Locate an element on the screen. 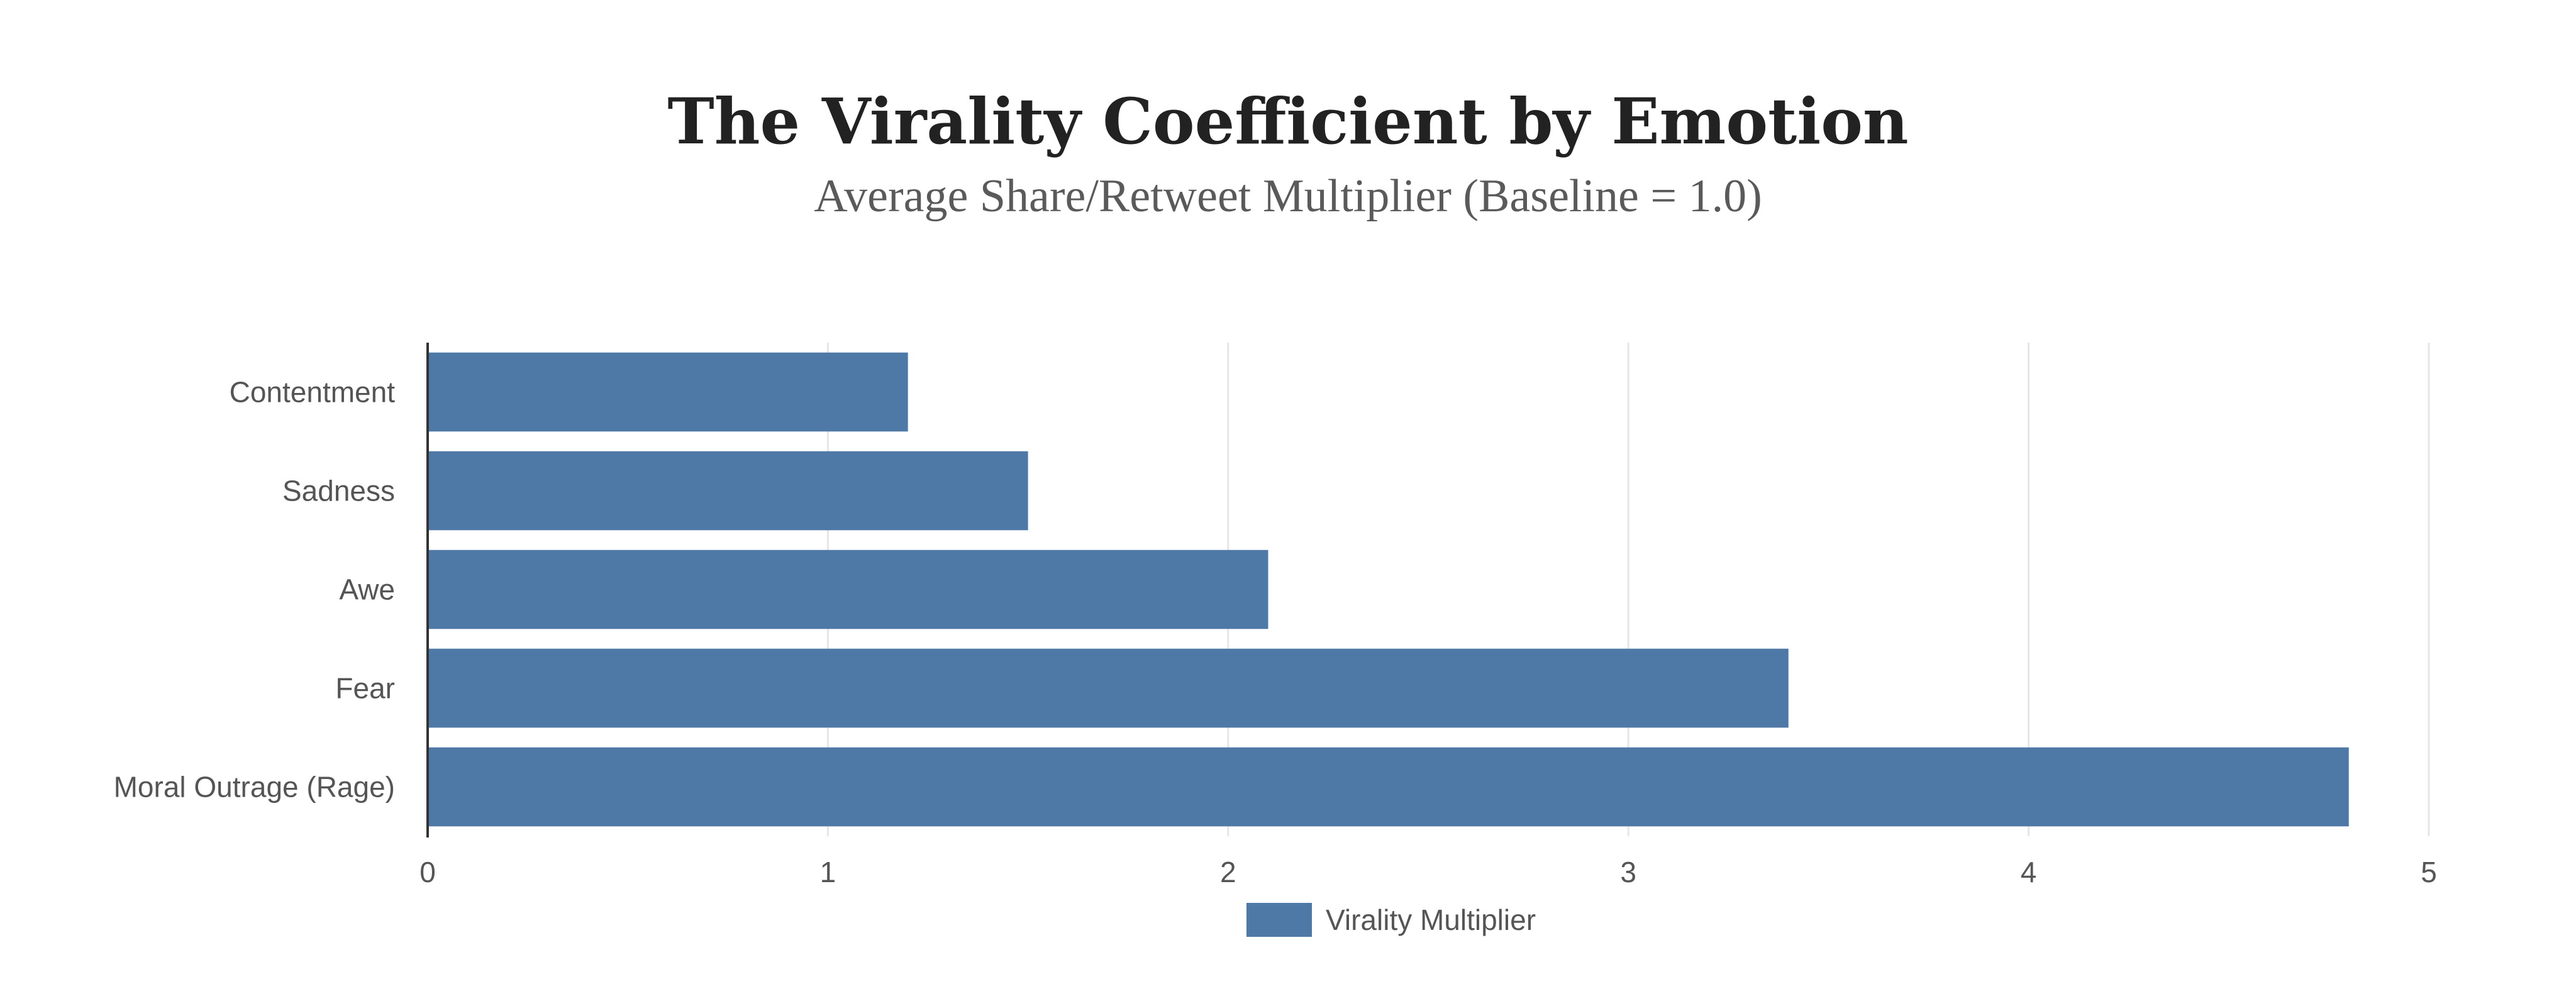 Image resolution: width=2576 pixels, height=1006 pixels. category-label: Moral Outrage (Rage) is located at coordinates (254, 787).